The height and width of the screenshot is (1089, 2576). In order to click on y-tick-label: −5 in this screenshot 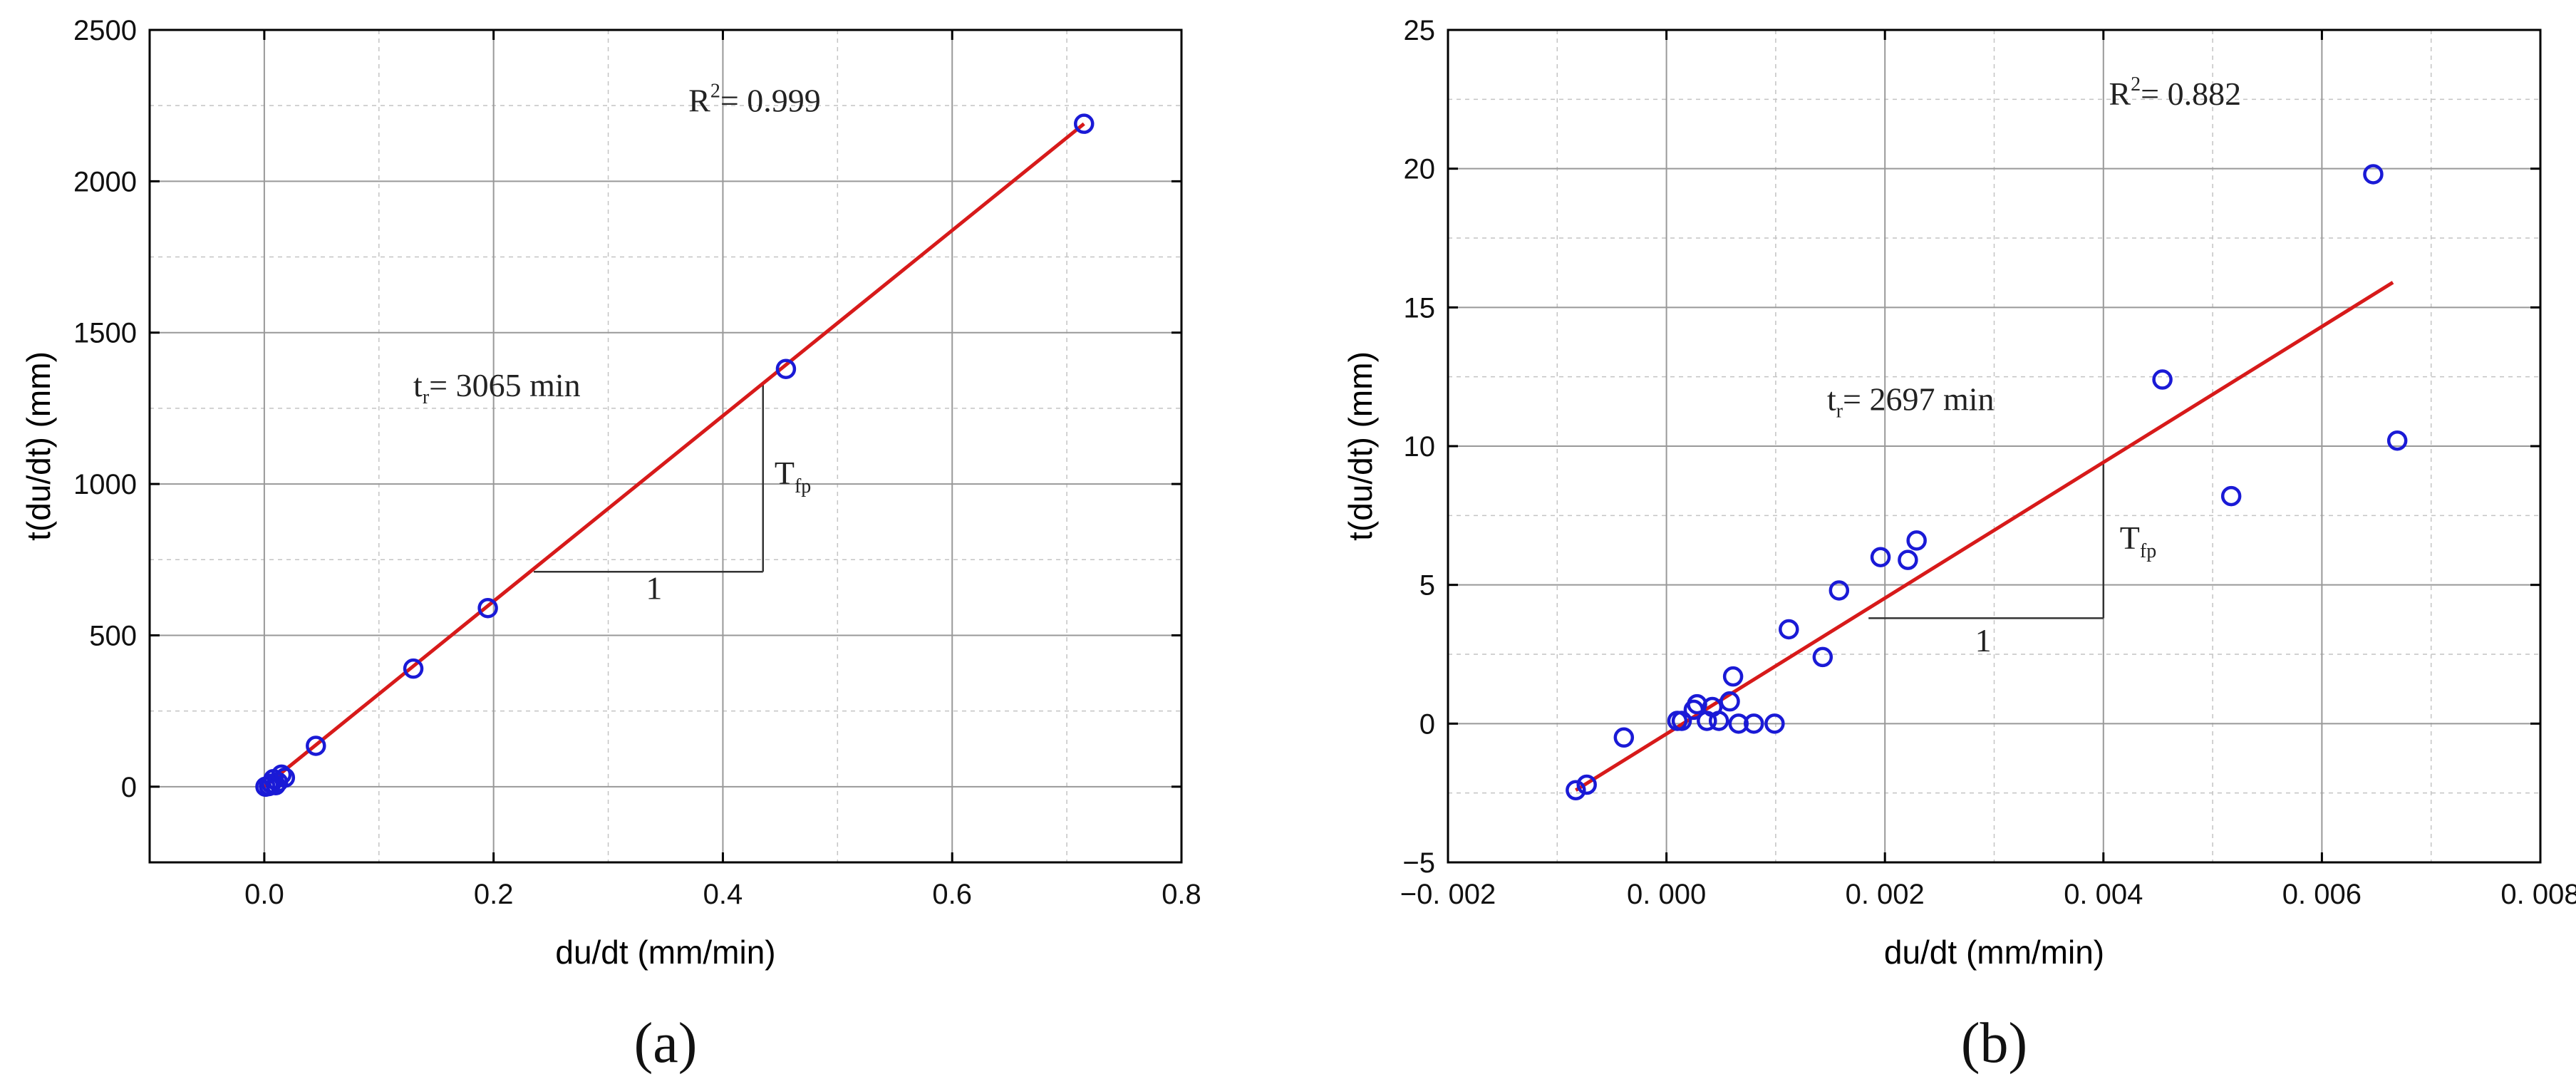, I will do `click(1419, 863)`.